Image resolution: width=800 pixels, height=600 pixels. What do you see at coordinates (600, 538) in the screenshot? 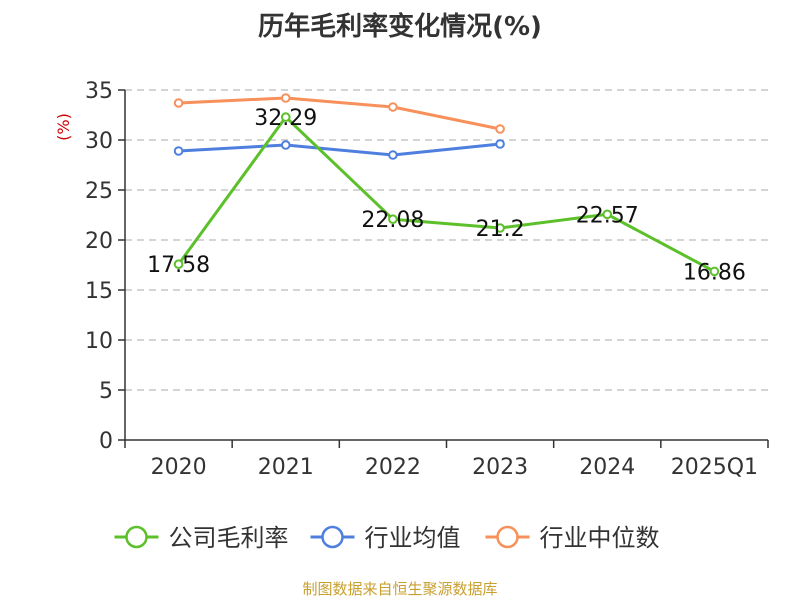
I see `legend-label: 行业中位数` at bounding box center [600, 538].